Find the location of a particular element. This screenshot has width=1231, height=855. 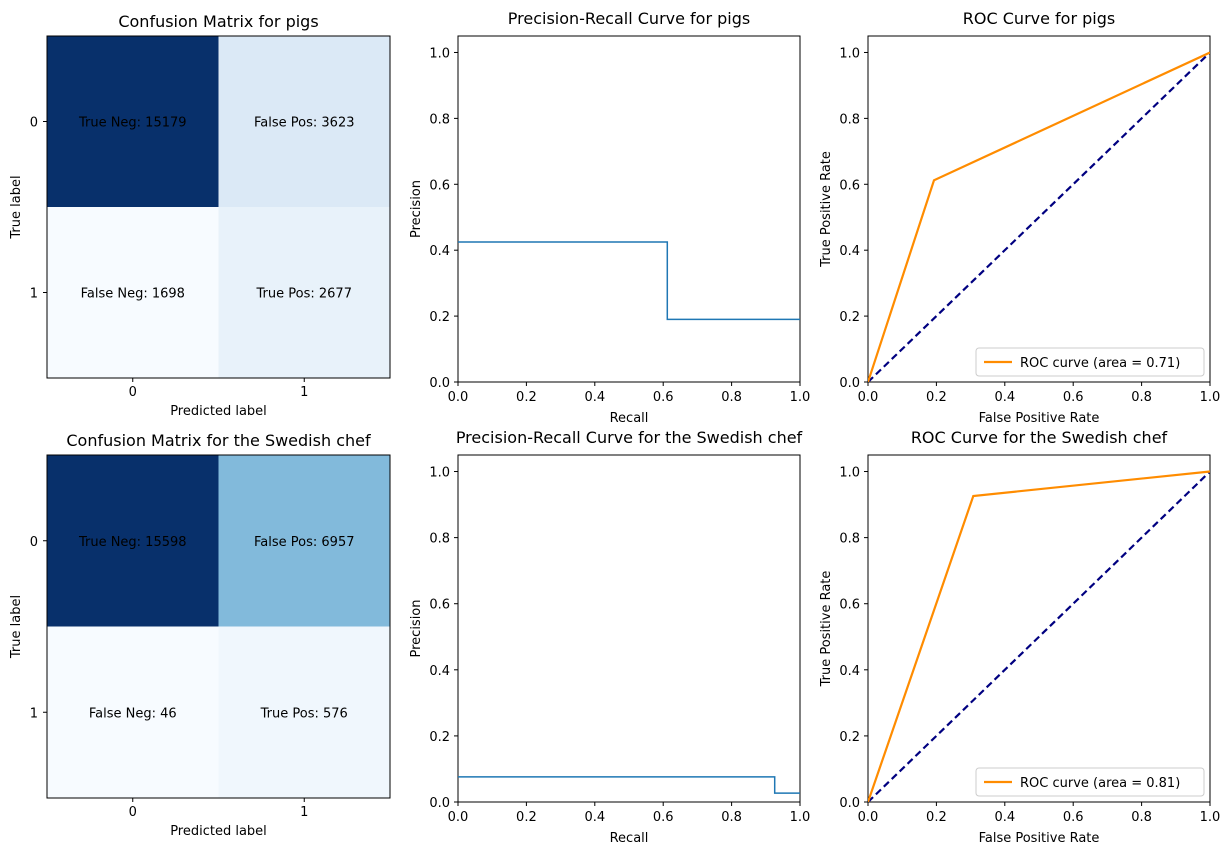

legend: ROC curve (area = 0.71) is located at coordinates (1090, 362).